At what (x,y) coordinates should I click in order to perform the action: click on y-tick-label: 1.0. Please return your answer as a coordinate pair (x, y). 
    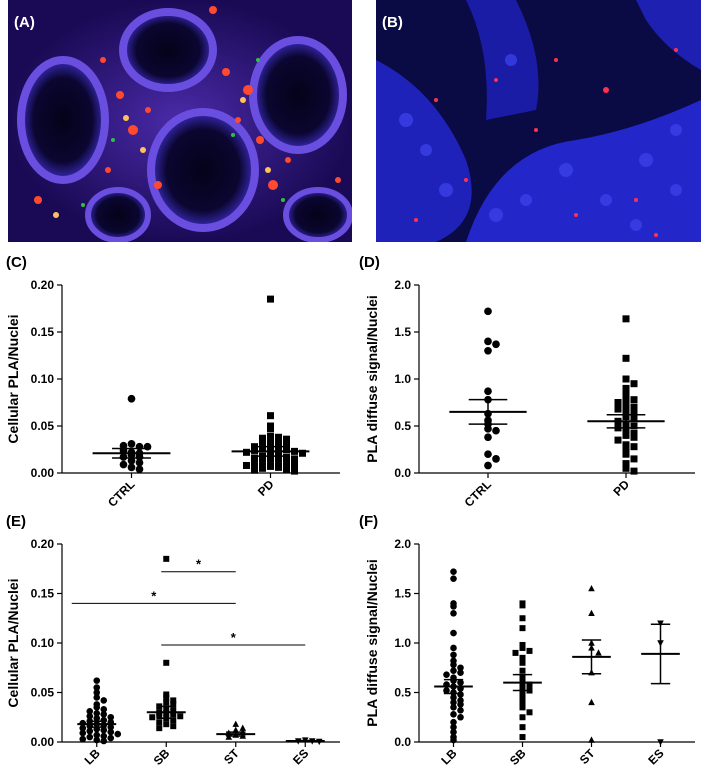
    Looking at the image, I should click on (402, 643).